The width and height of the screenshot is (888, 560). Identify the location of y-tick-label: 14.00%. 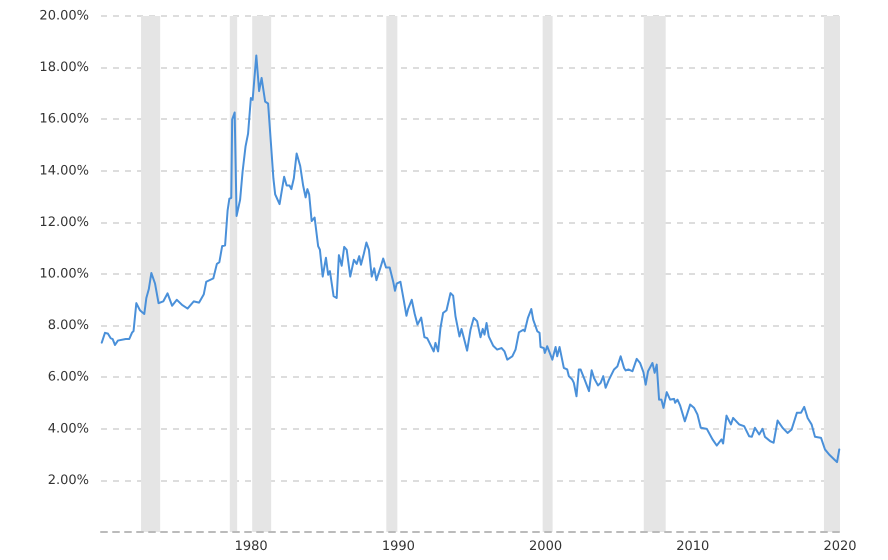
(64, 170).